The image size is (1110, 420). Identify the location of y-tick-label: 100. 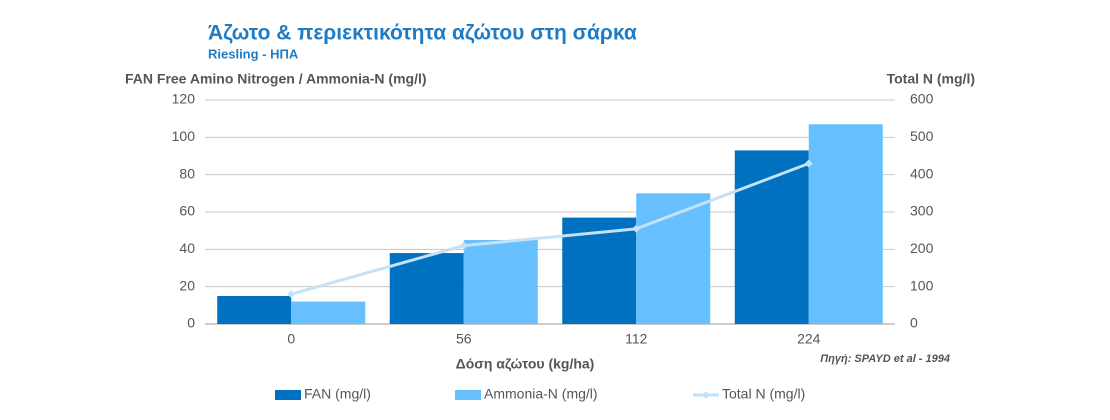
(184, 136).